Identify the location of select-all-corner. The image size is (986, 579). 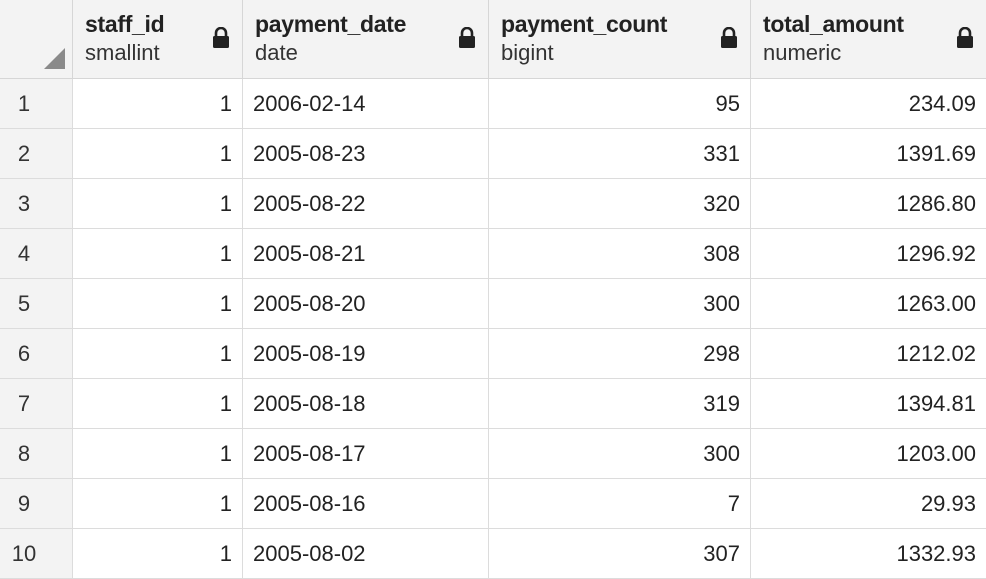
(36, 39).